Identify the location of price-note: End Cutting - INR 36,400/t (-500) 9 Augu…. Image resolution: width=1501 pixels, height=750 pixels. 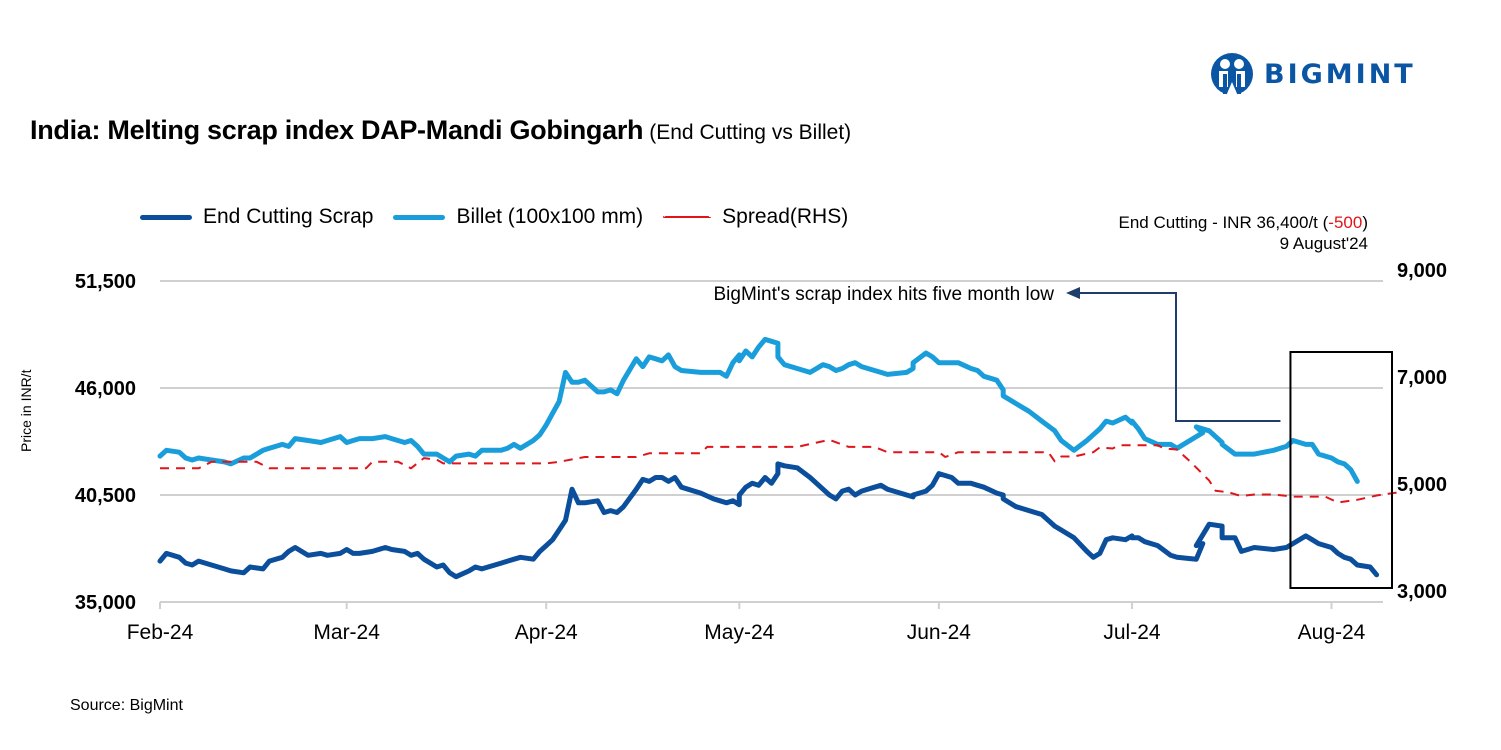
(1243, 233).